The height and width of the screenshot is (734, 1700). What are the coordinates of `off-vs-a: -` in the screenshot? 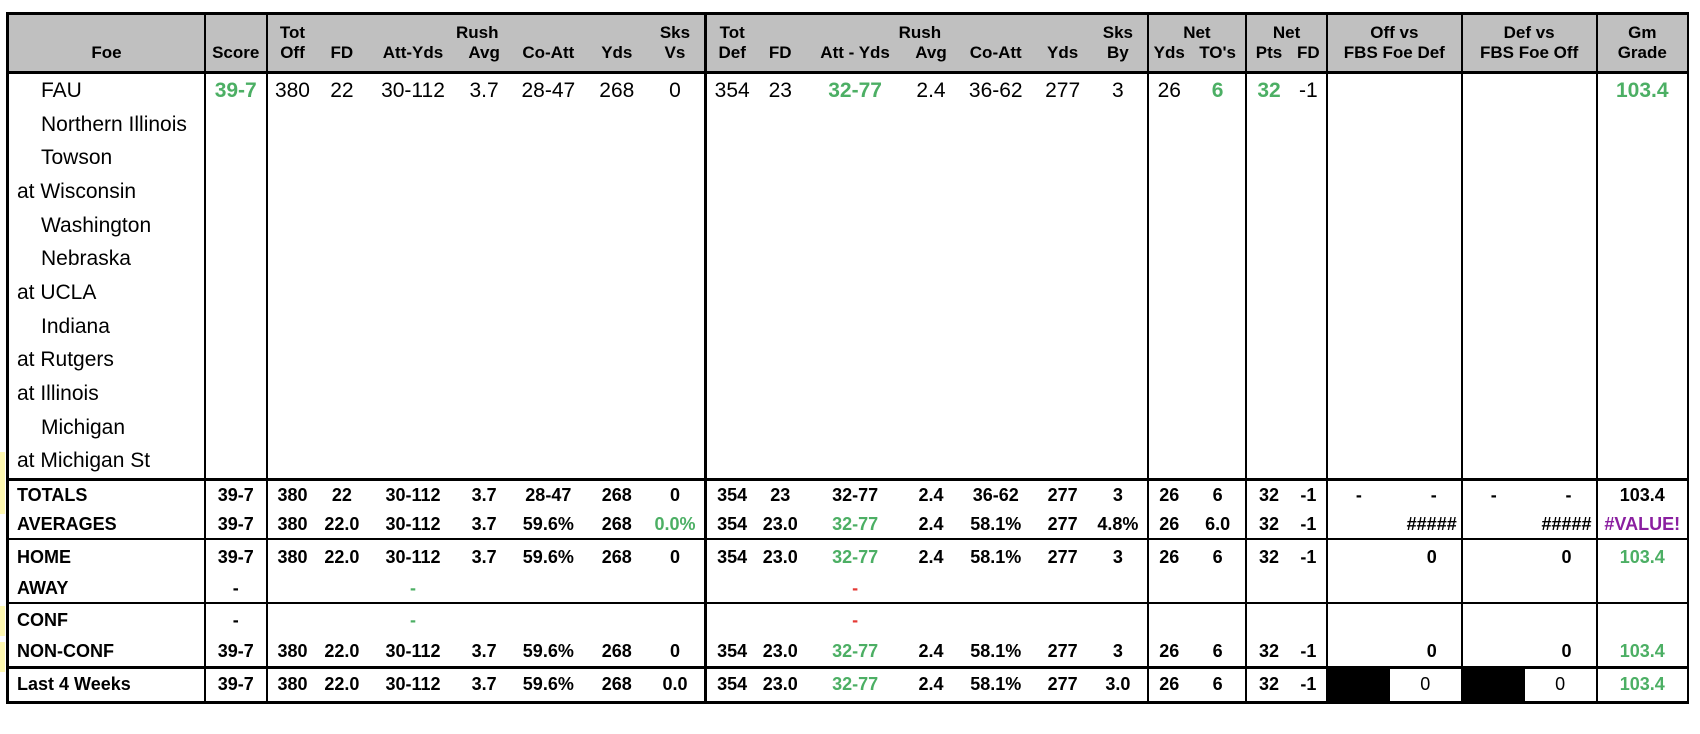 It's located at (1358, 495).